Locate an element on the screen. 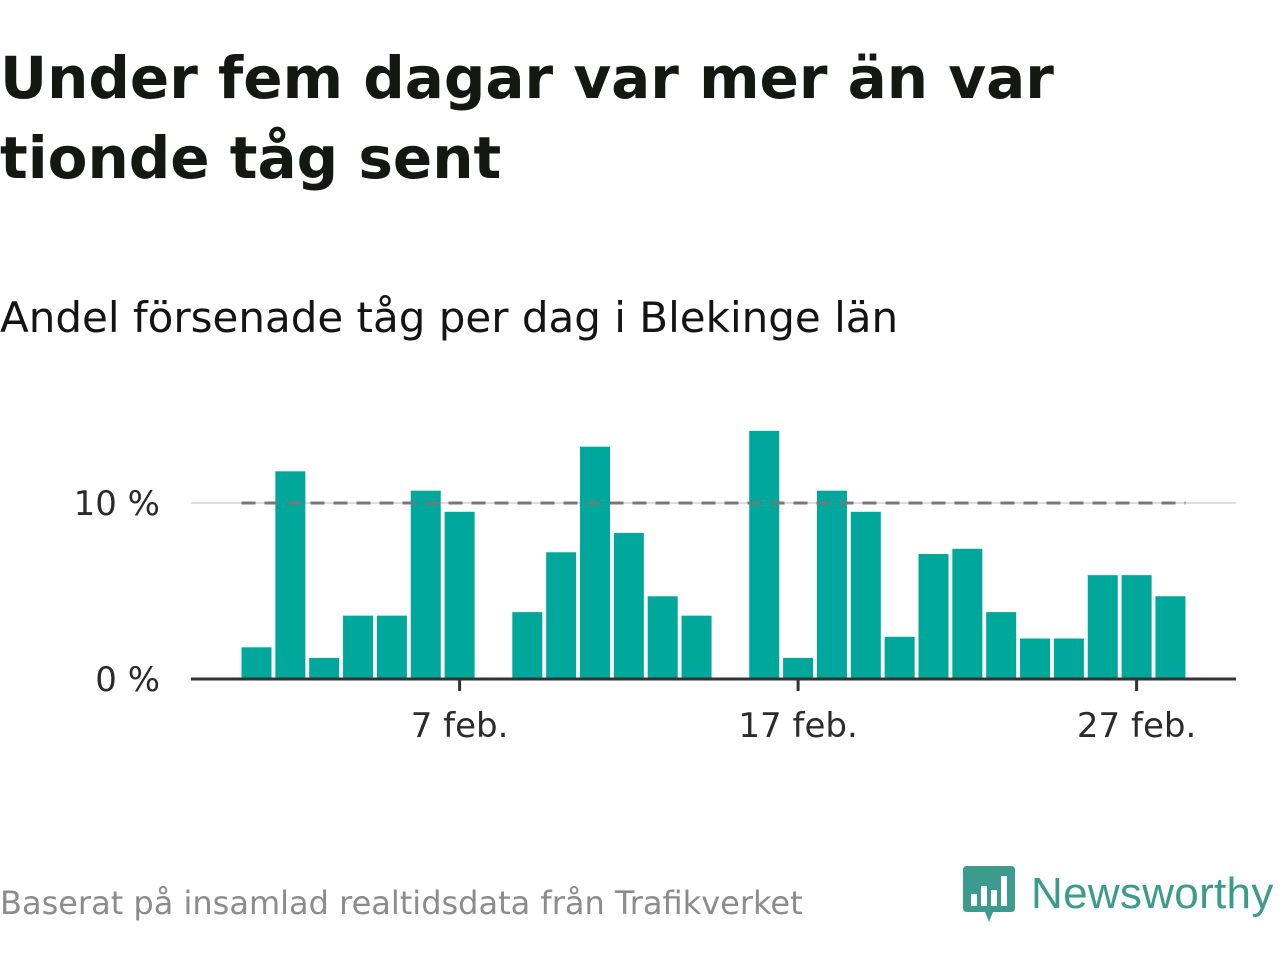 The image size is (1280, 960). y-tick-label: 0 % is located at coordinates (127, 680).